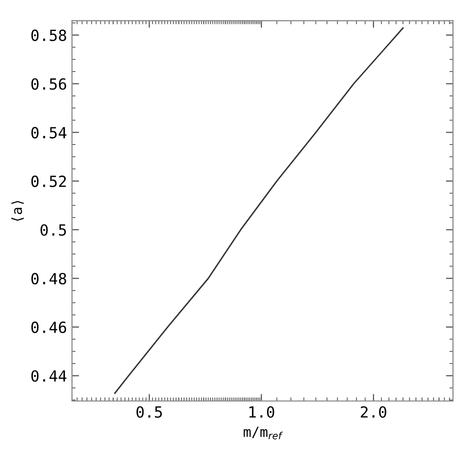 Image resolution: width=474 pixels, height=450 pixels. I want to click on y-tick-label: 0.52, so click(48, 182).